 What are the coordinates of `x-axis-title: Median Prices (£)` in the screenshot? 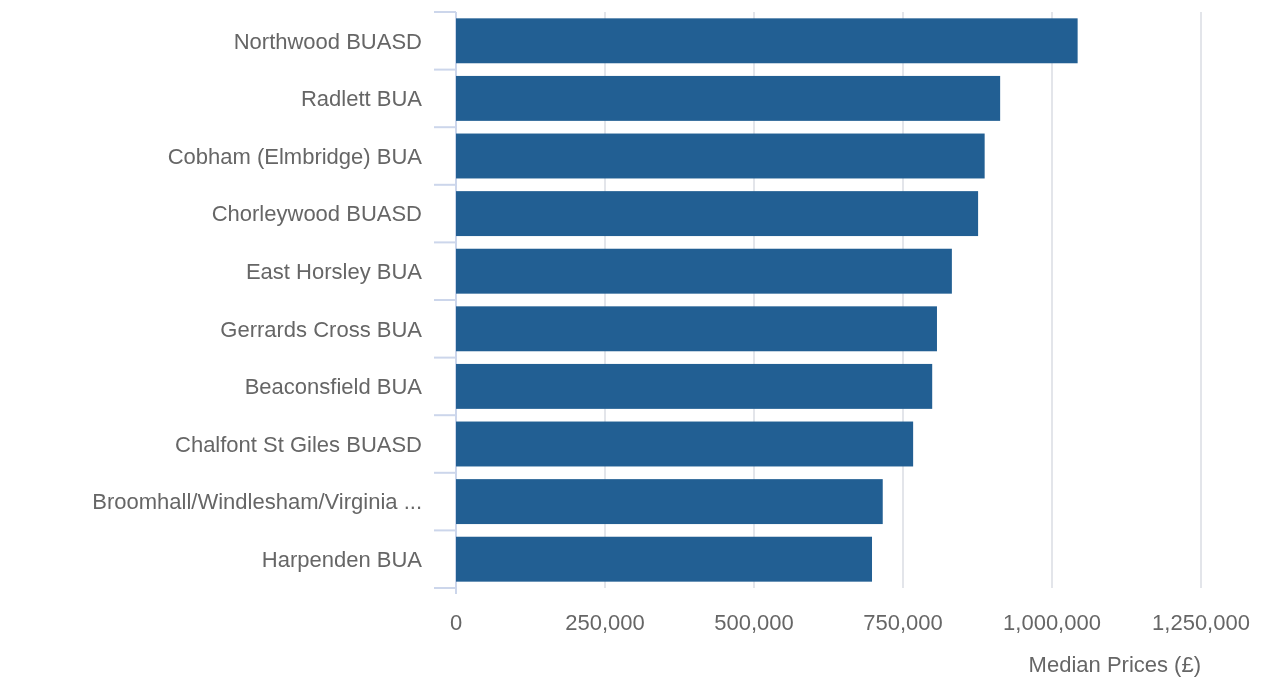 It's located at (1114, 664).